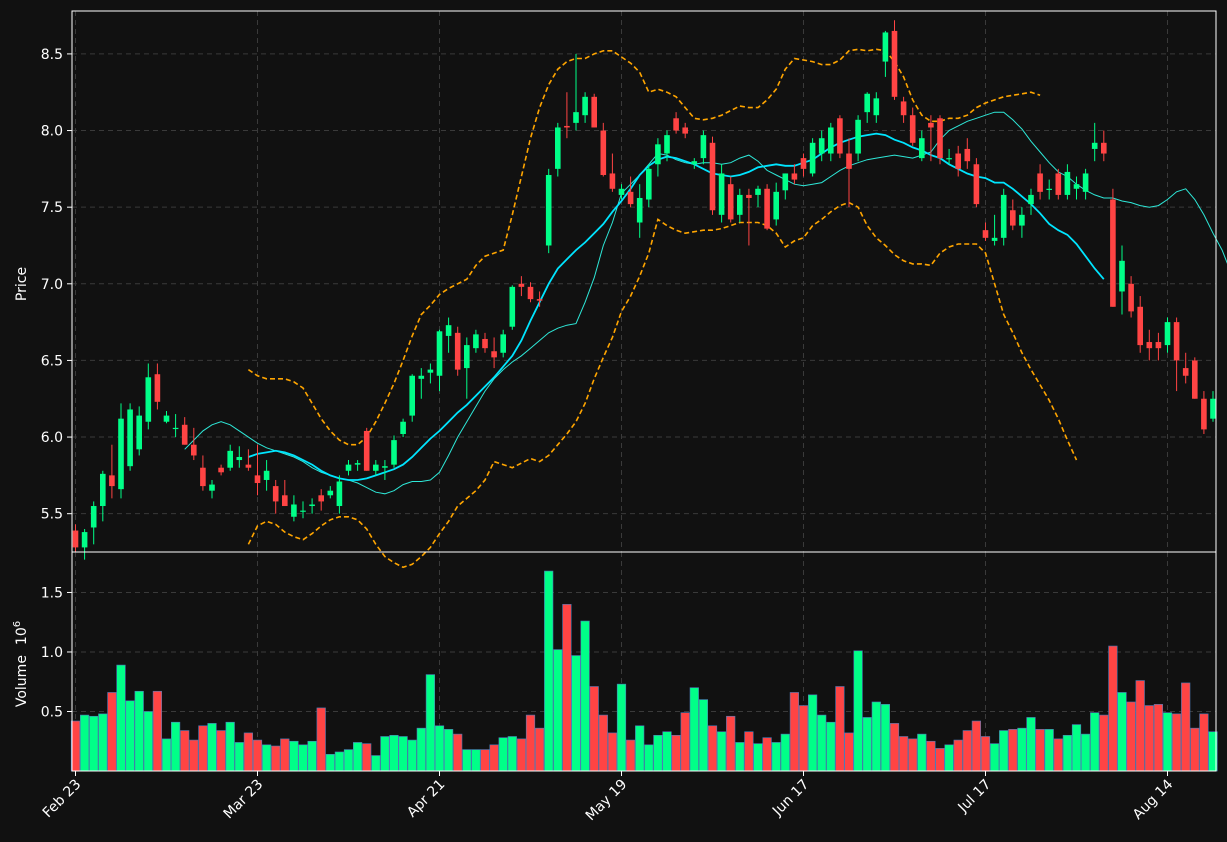 This screenshot has height=842, width=1227. I want to click on price-tick-label: 5.5, so click(52, 515).